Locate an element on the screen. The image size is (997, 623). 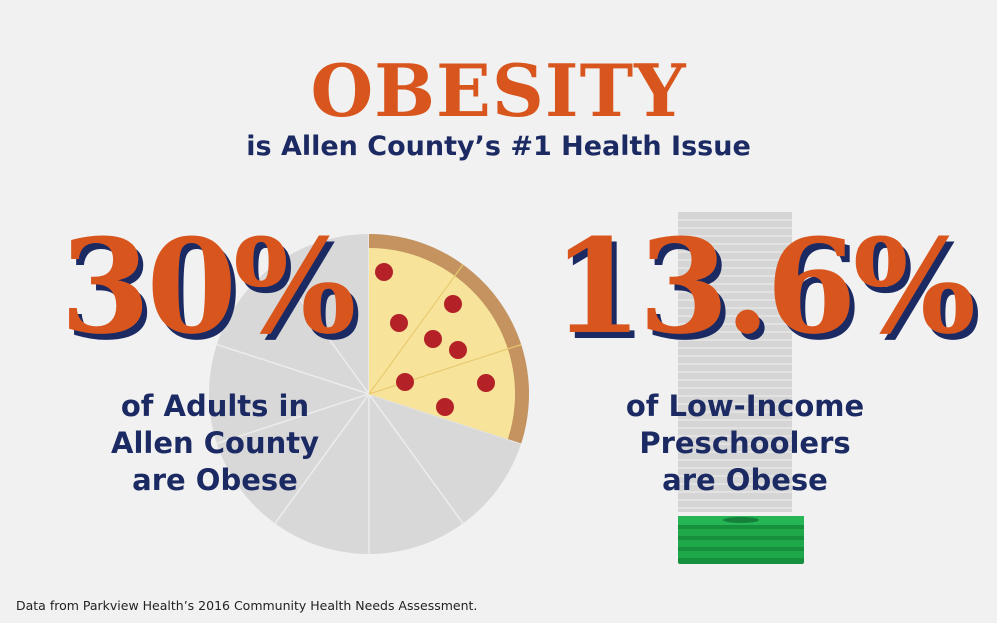
adults-desc-line3: are Obese is located at coordinates (215, 480).